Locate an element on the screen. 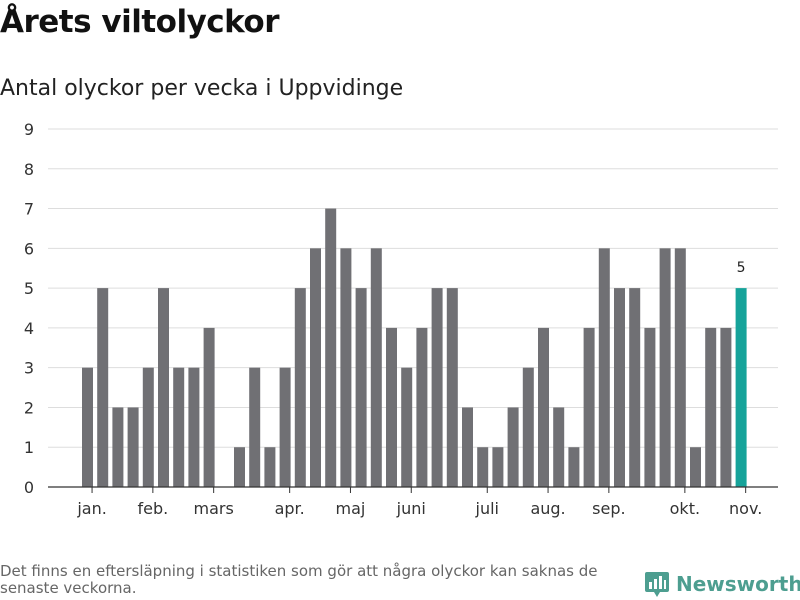  x-tick-label: feb. is located at coordinates (153, 508).